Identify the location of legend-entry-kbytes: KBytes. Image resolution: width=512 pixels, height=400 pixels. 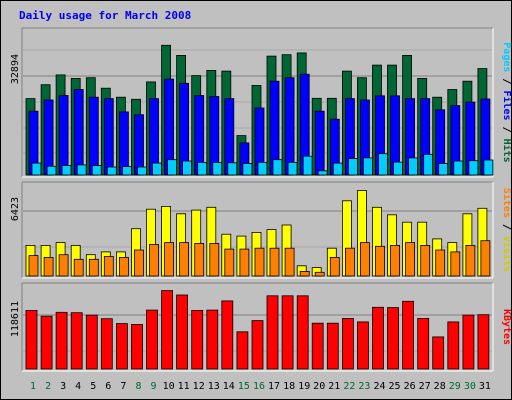
(506, 327).